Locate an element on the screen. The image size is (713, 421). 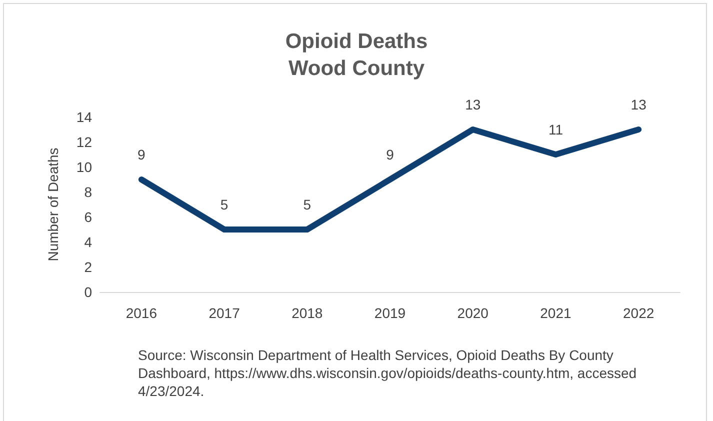
chart-title: Opioid Deaths is located at coordinates (356, 41).